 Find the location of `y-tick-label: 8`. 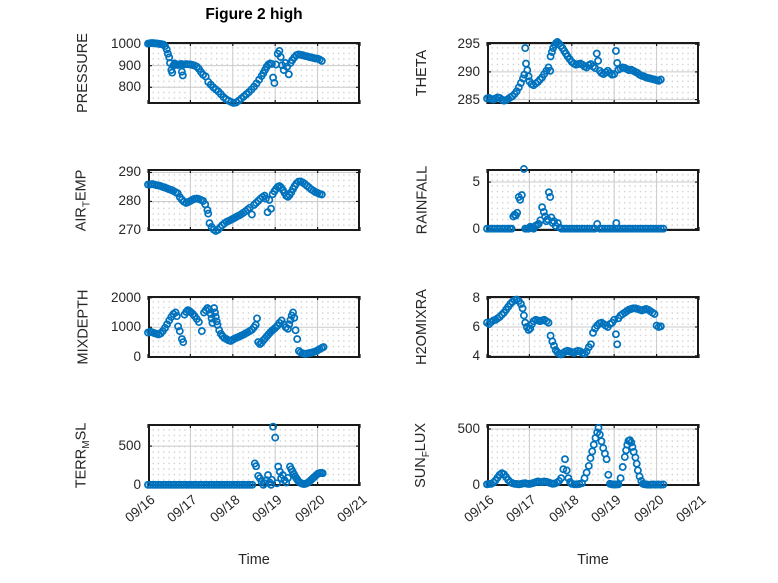

y-tick-label: 8 is located at coordinates (476, 298).